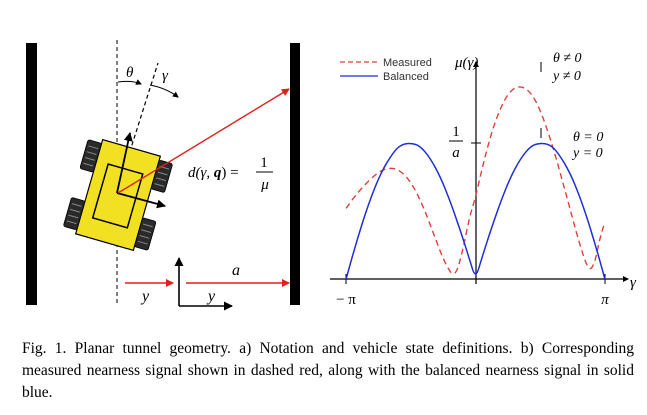 The image size is (647, 415). What do you see at coordinates (218, 173) in the screenshot?
I see `distance-eq-q: q` at bounding box center [218, 173].